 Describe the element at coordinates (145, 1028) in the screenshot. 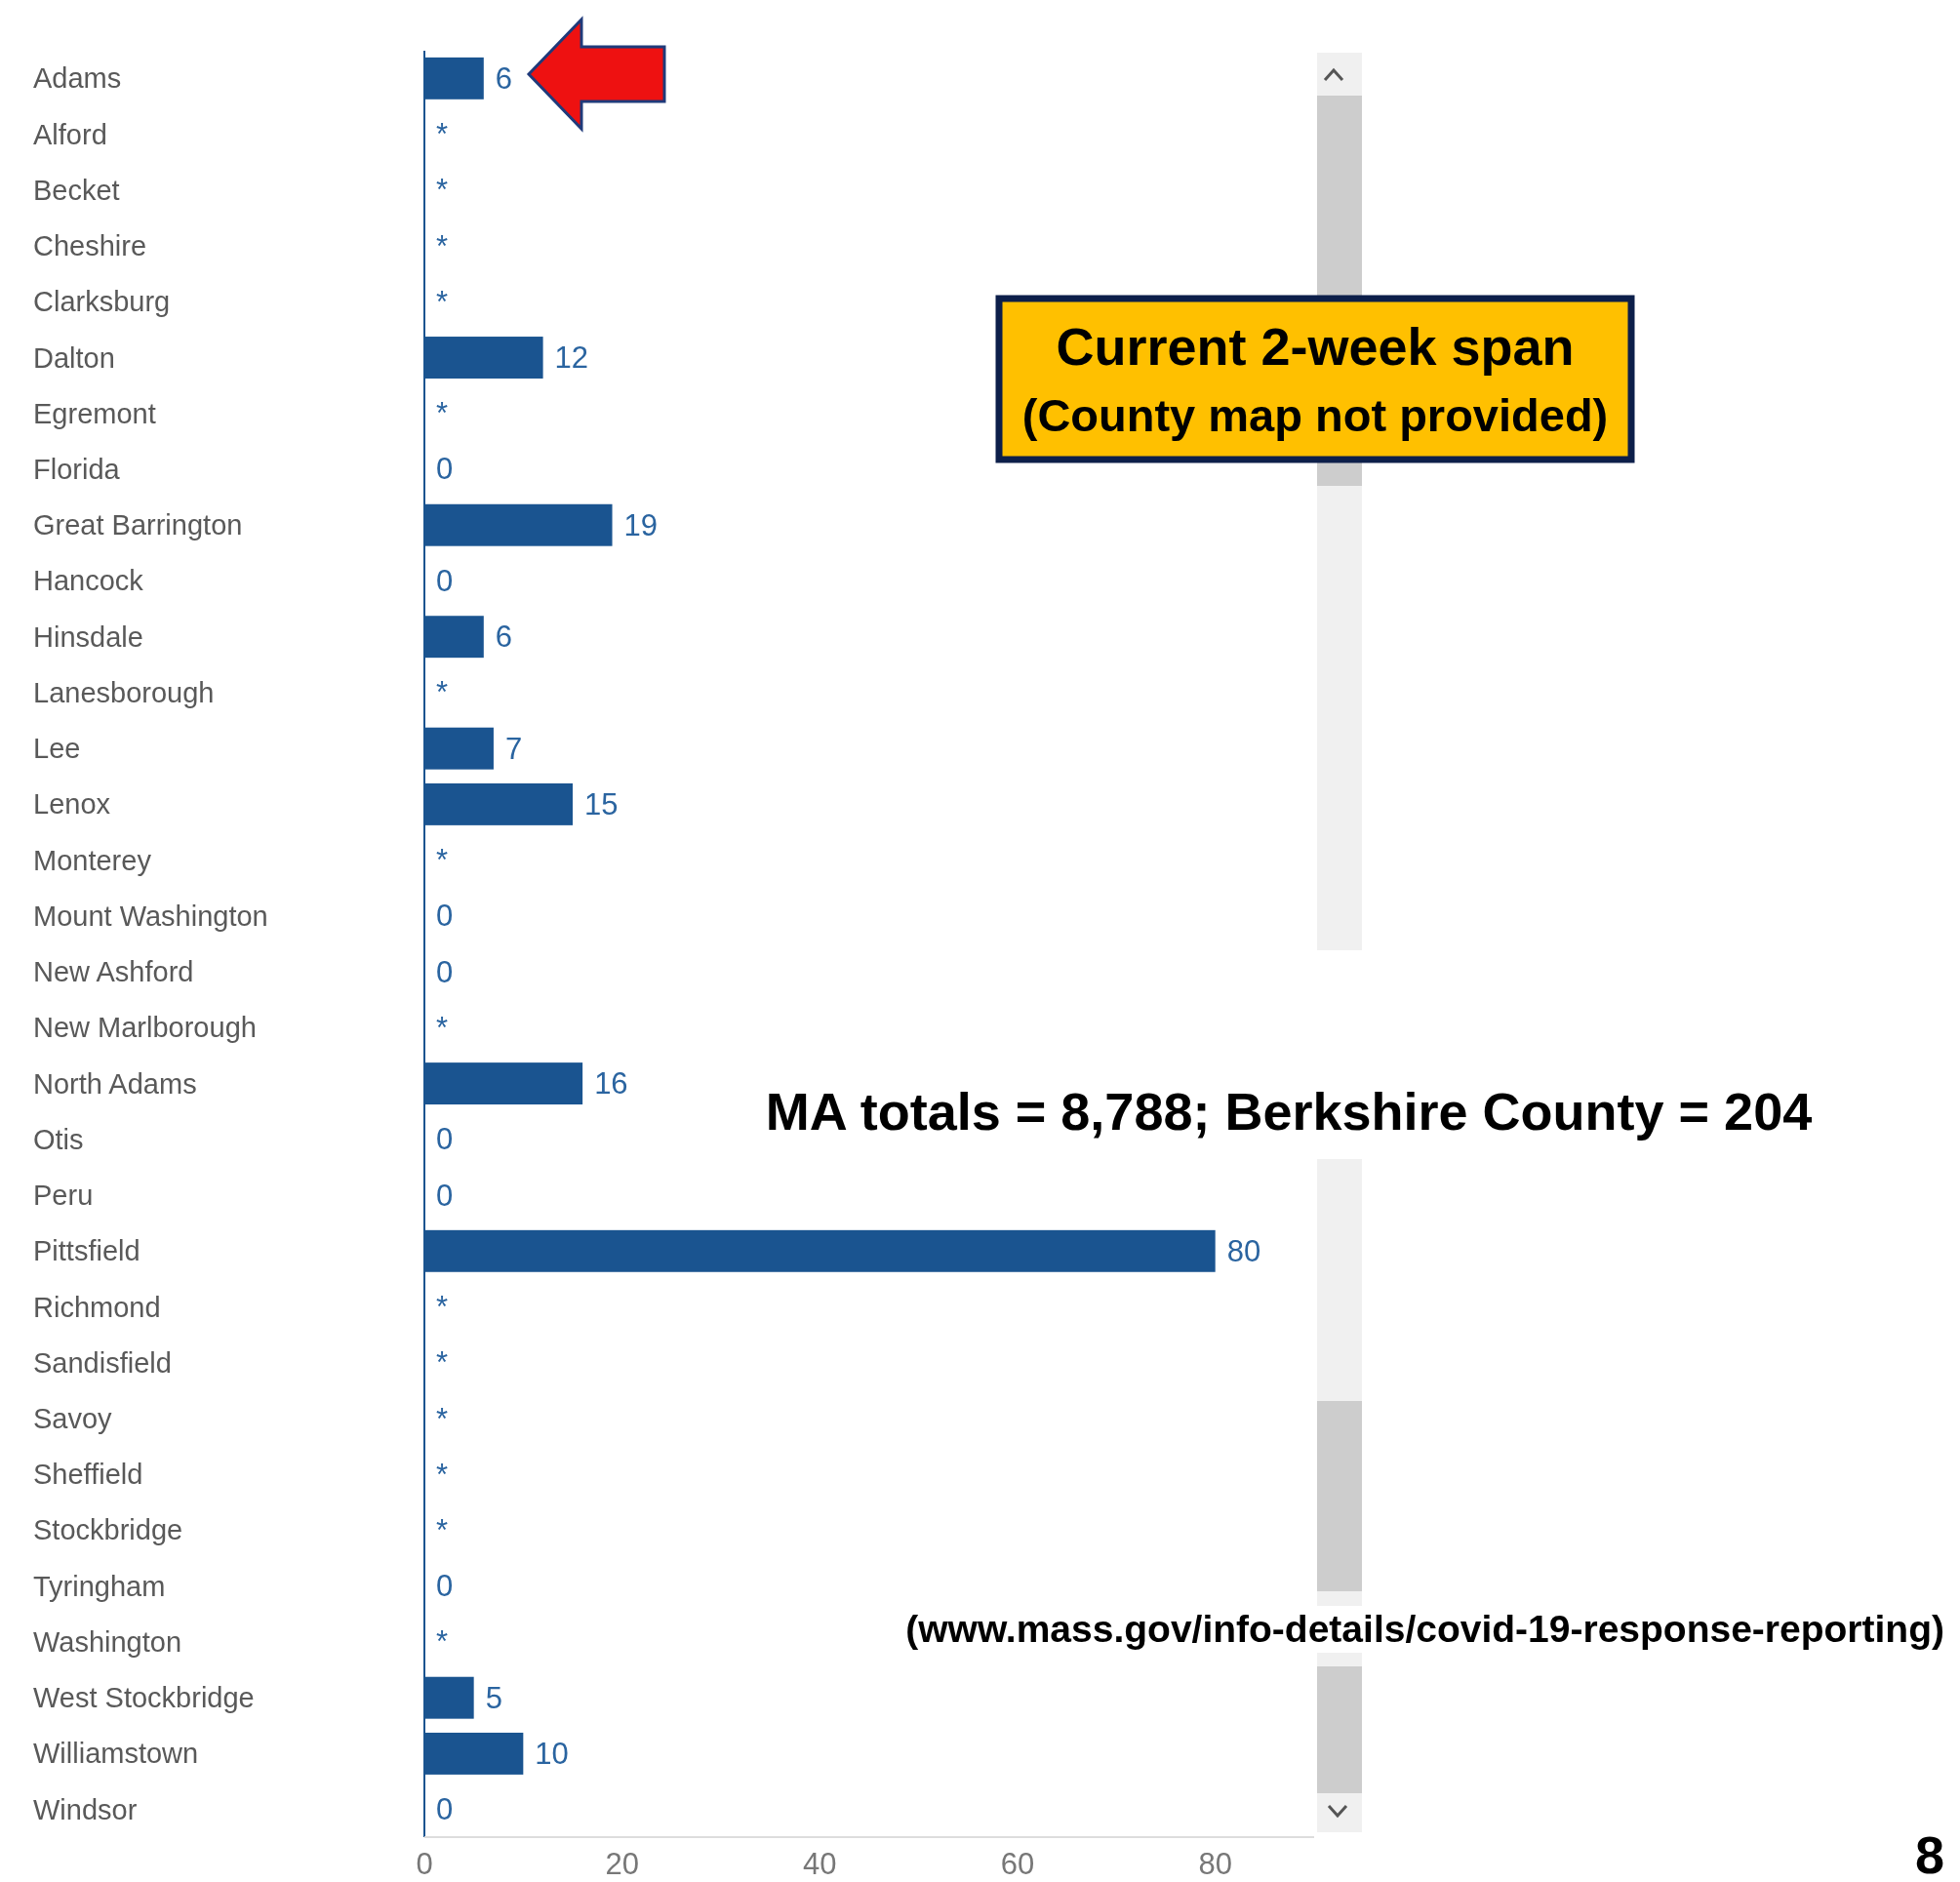

I see `y-tick-label: New Marlborough` at that location.